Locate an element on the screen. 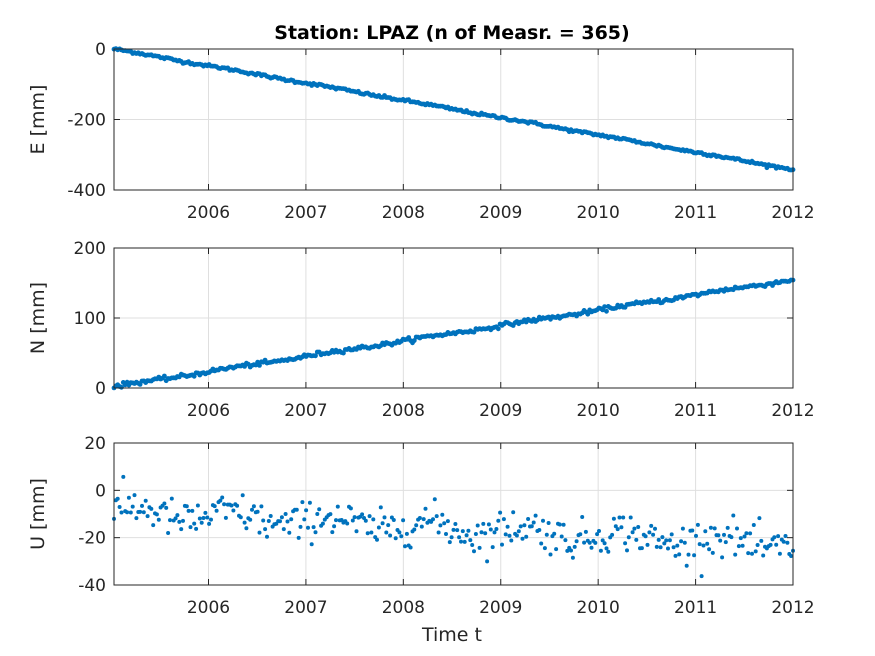 This screenshot has height=656, width=875. y-tick-label: 20 is located at coordinates (95, 444).